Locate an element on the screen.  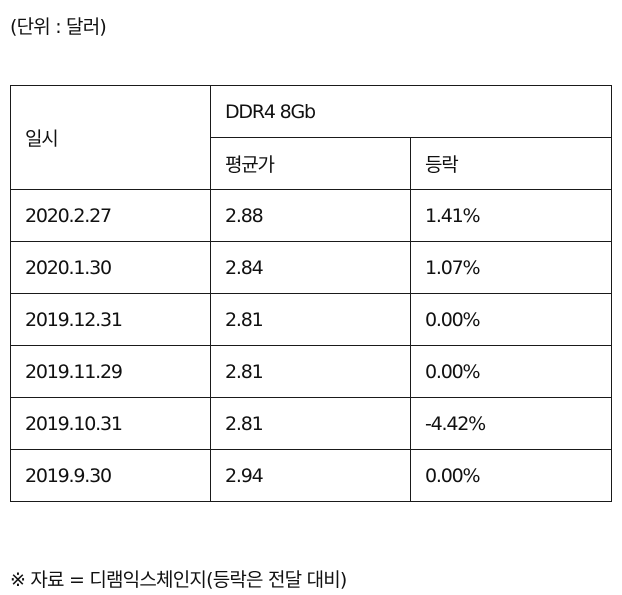
table-row: 2019.9.30 2.94 0.00% is located at coordinates (311, 475).